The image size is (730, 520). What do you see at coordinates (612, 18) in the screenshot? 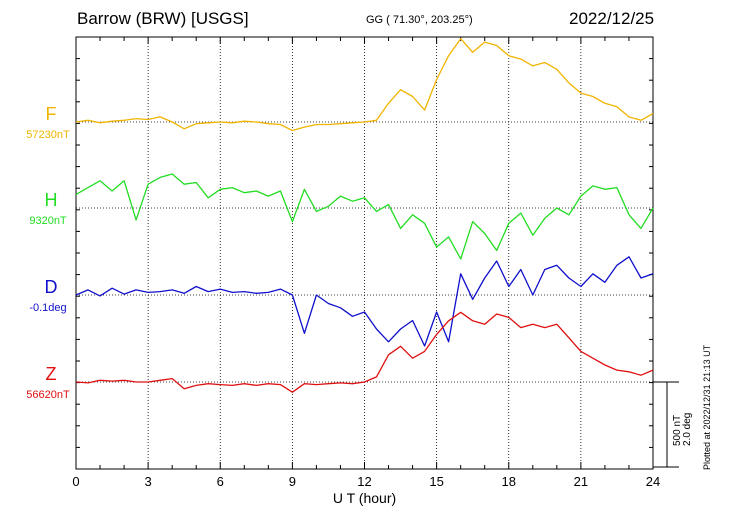
I see `chart-date: 2022/12/25` at bounding box center [612, 18].